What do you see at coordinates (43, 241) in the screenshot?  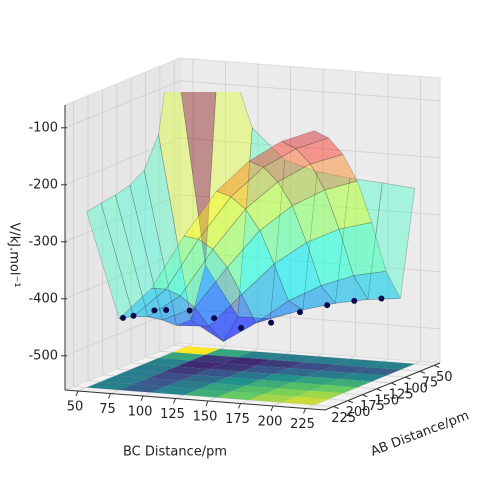 I see `z-tick-label: -300` at bounding box center [43, 241].